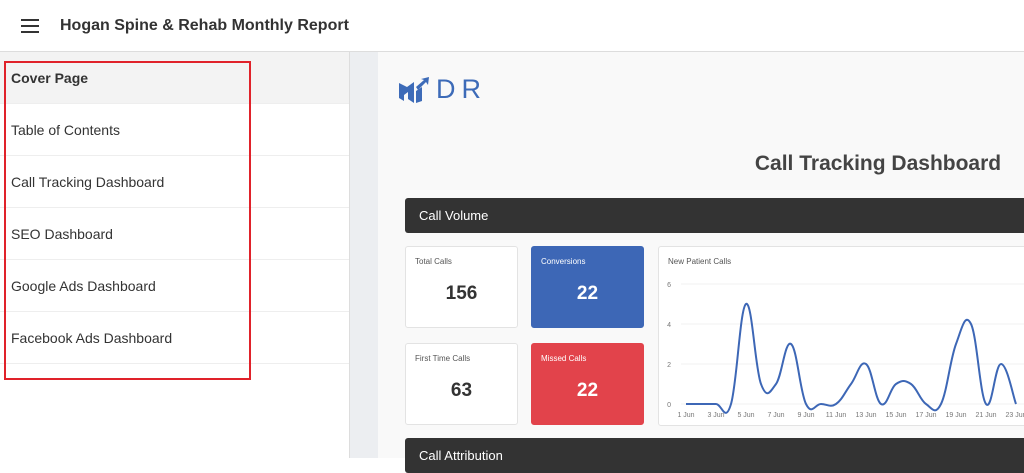  I want to click on x-tick-label: 13 Jun, so click(865, 415).